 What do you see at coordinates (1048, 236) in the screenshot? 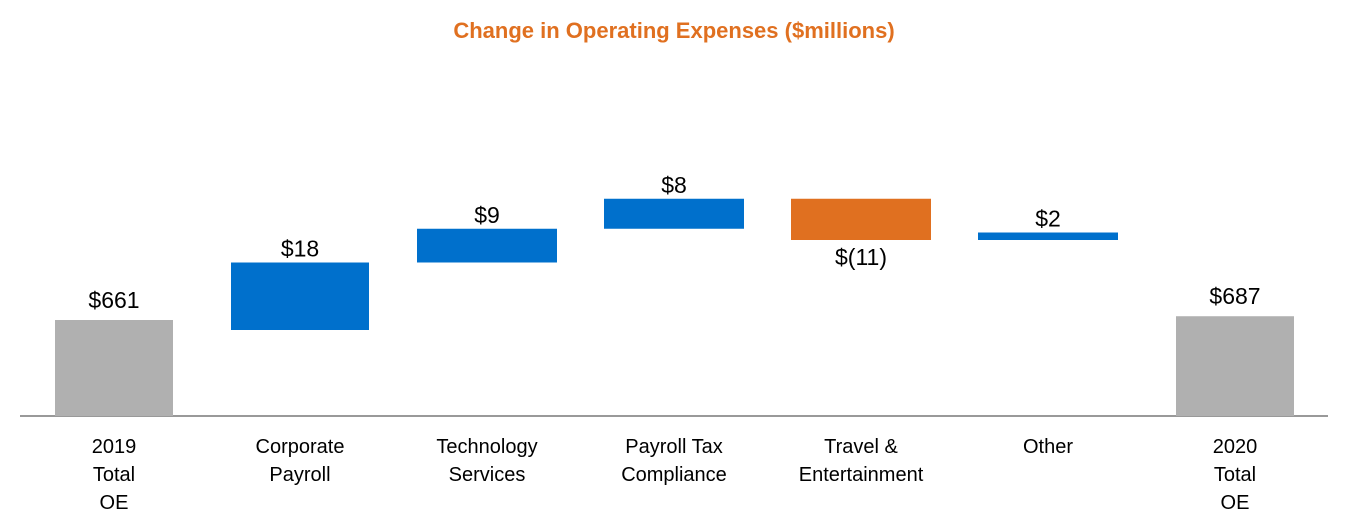
I see `bar-other` at bounding box center [1048, 236].